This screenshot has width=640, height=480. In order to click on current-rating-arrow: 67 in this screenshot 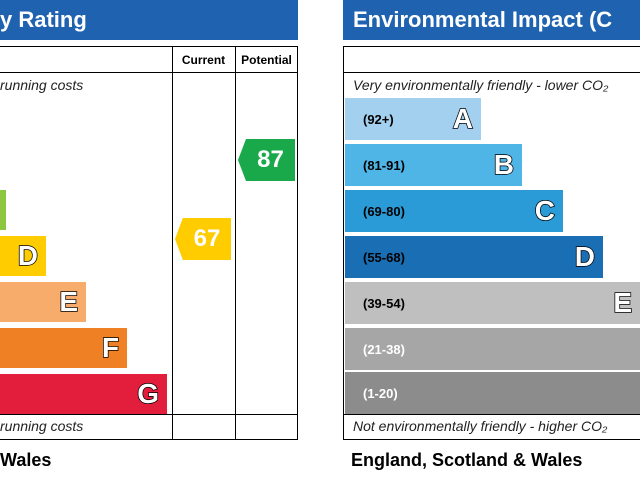, I will do `click(203, 239)`.